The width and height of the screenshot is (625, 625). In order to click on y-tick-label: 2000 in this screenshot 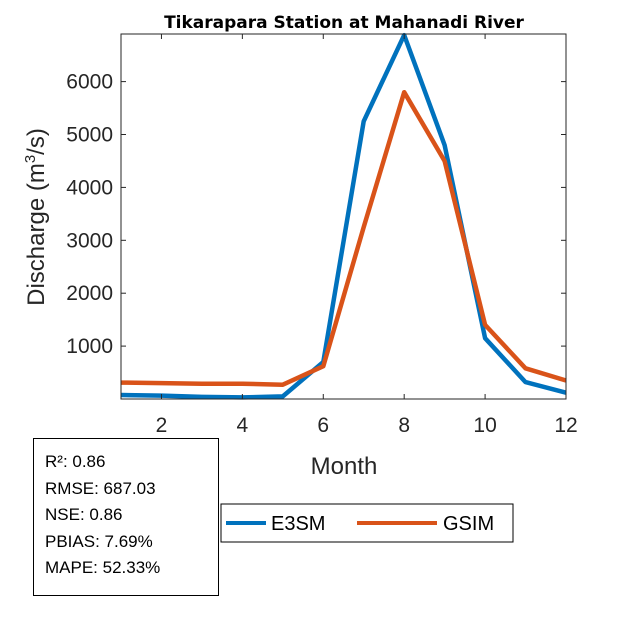, I will do `click(89, 293)`.